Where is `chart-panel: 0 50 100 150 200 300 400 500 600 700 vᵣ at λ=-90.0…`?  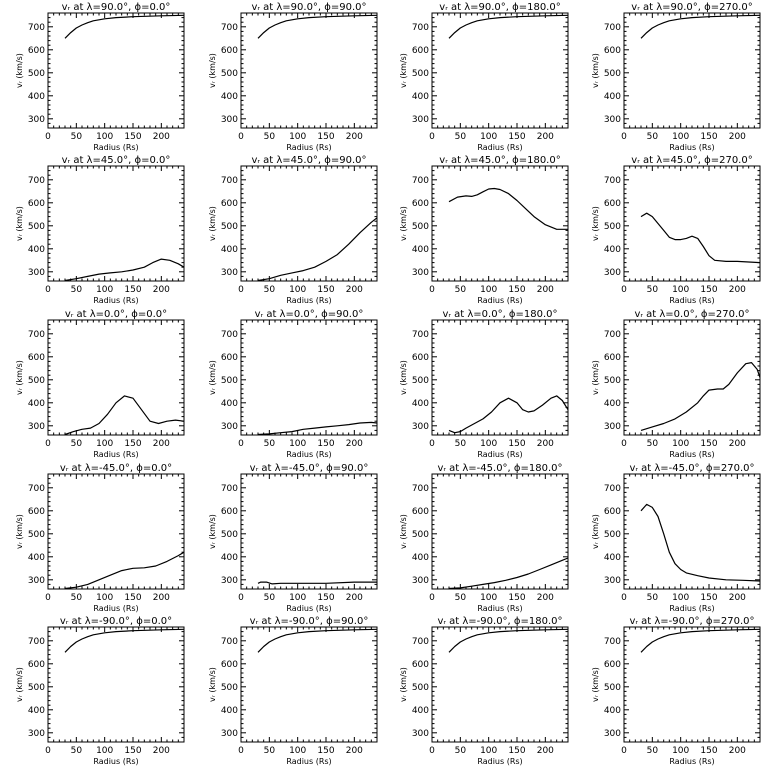 chart-panel: 0 50 100 150 200 300 400 500 600 700 vᵣ at λ=-90.0… is located at coordinates (676, 691).